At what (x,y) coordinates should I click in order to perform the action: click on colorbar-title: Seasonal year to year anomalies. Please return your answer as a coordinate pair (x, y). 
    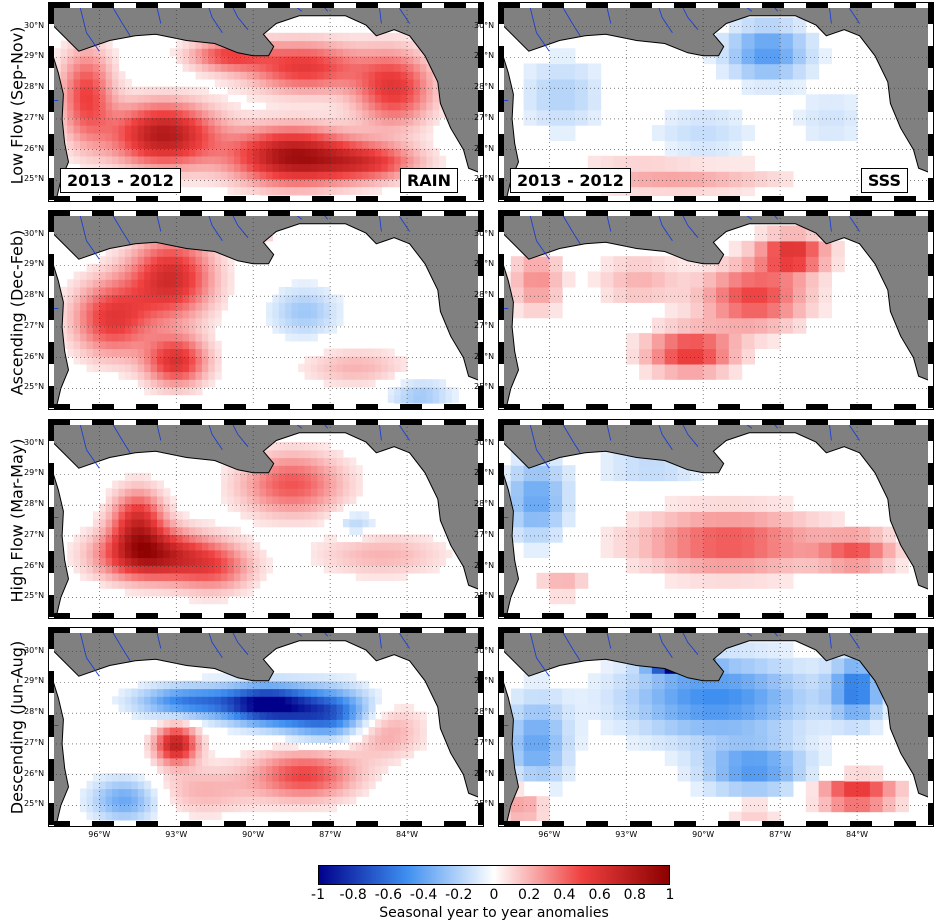
    Looking at the image, I should click on (494, 913).